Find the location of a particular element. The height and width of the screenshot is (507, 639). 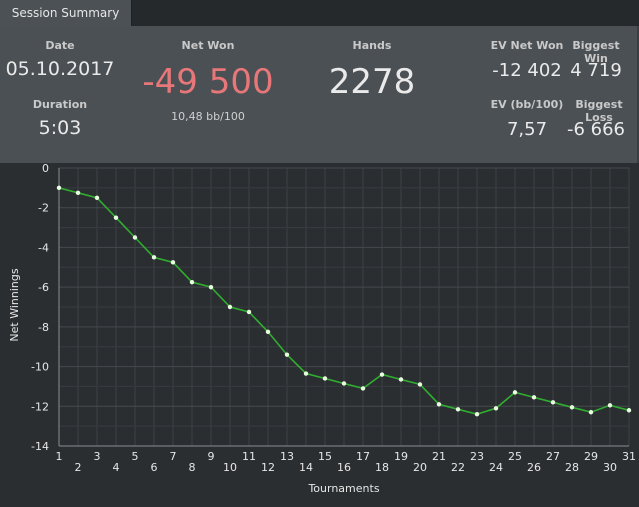

net-won-value: -49 500 is located at coordinates (208, 82).